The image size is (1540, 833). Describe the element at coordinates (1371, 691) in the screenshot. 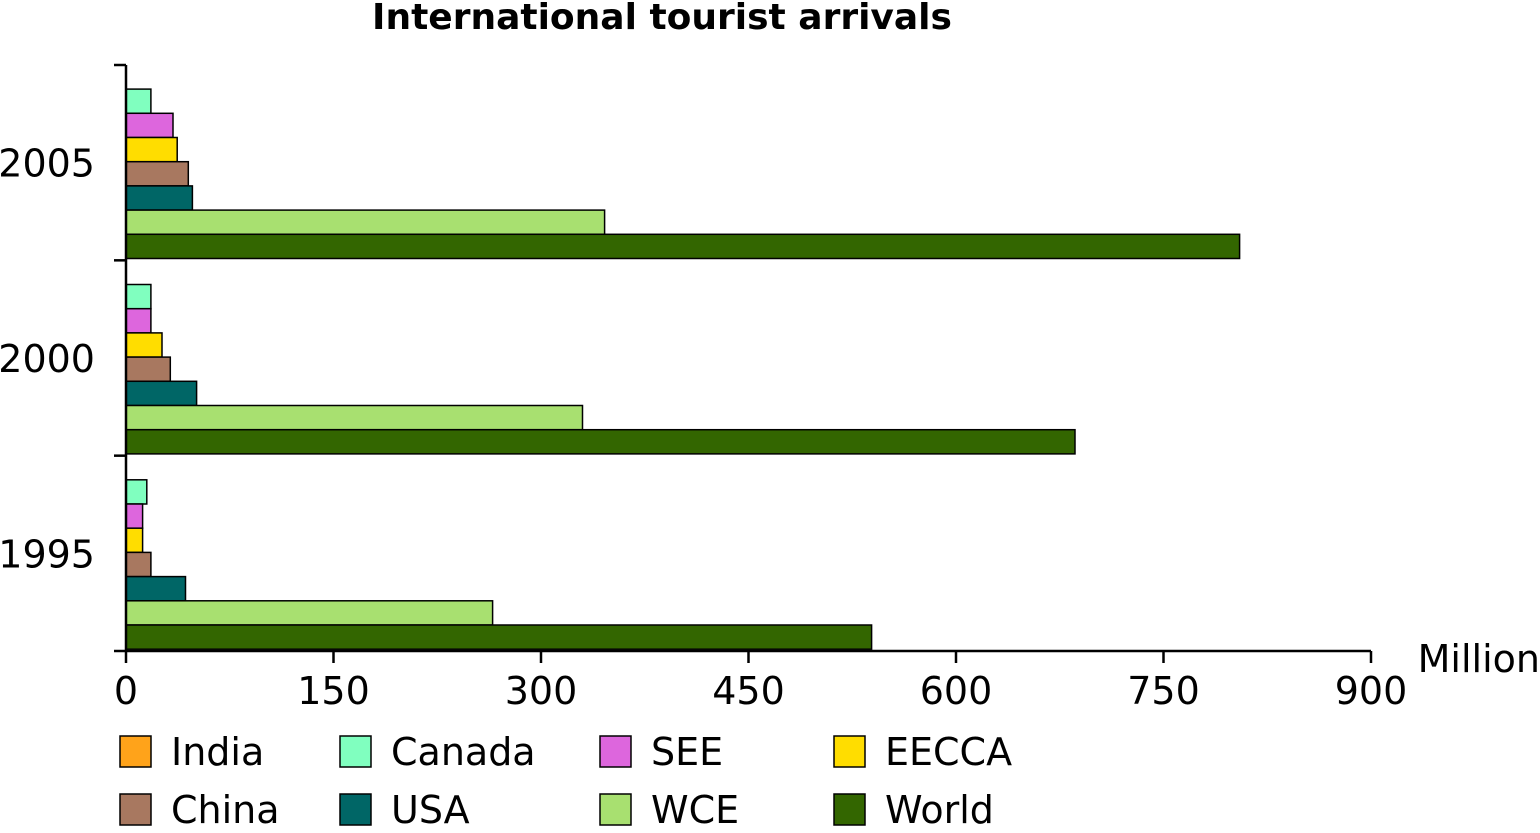

I see `x-tick-label-900: 900` at that location.